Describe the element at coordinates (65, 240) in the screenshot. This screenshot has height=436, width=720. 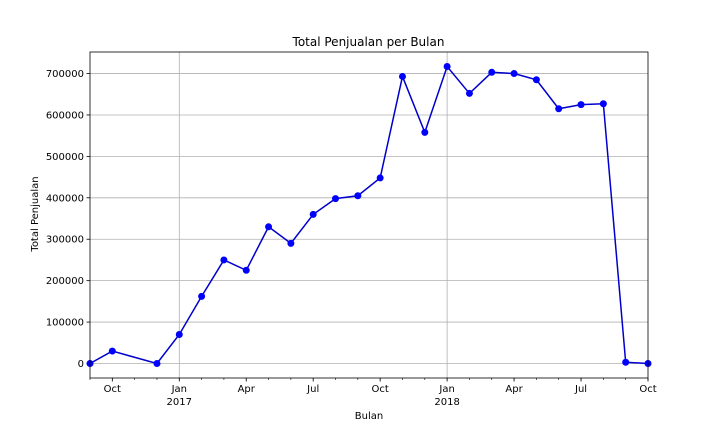
I see `y-tick-label: 300000` at that location.